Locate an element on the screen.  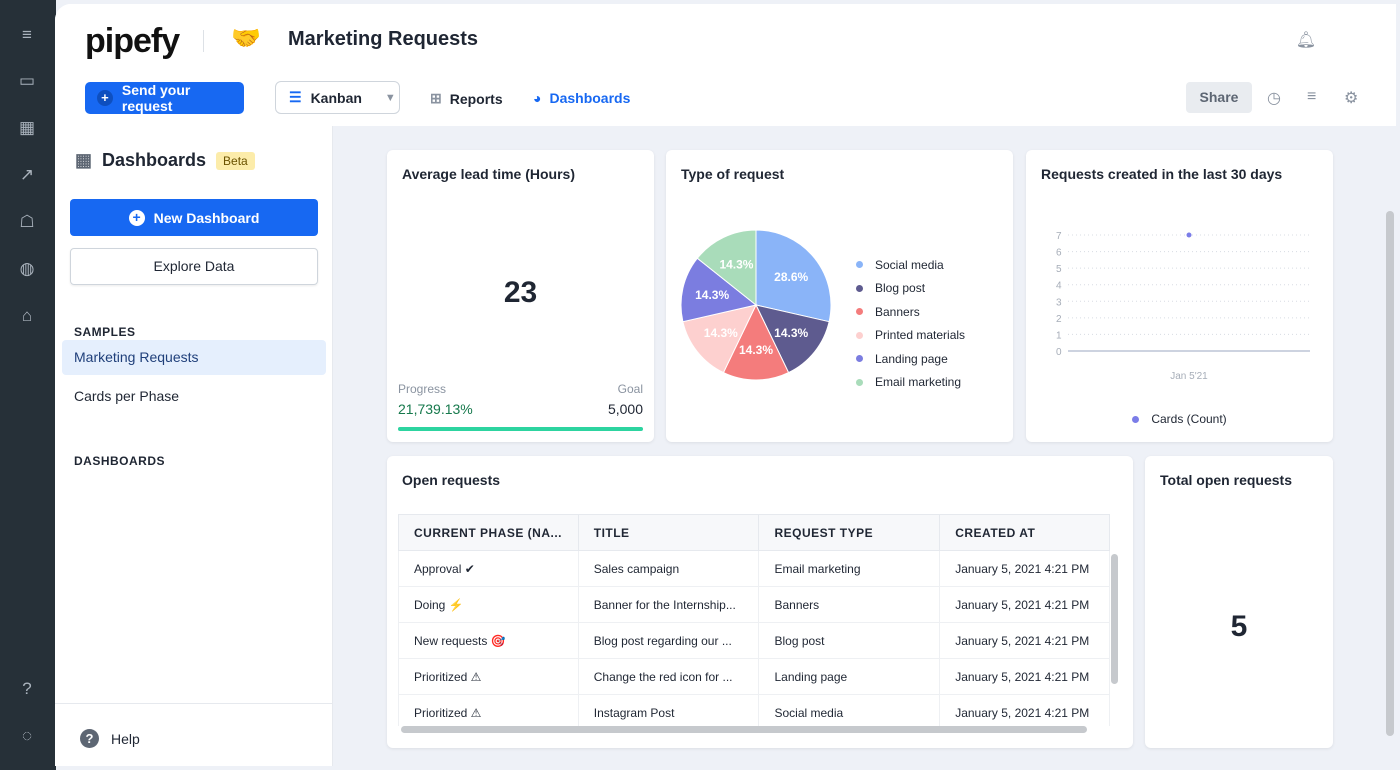
pipefy-logo: pipefy is located at coordinates (132, 41).